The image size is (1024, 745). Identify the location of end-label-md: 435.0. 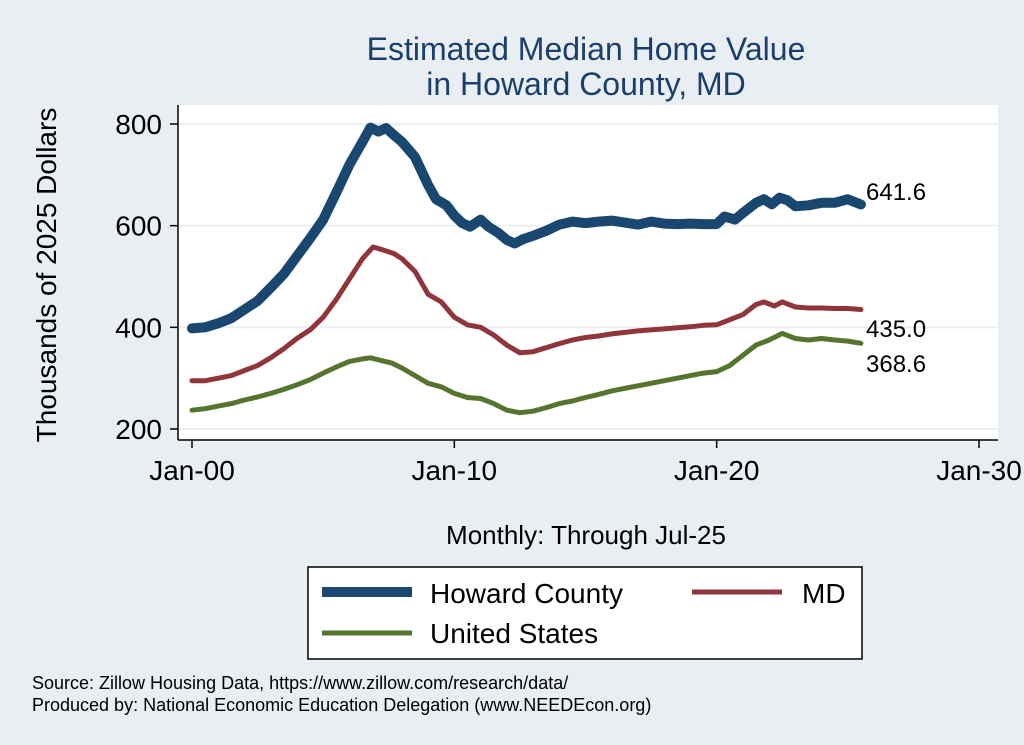
(896, 329).